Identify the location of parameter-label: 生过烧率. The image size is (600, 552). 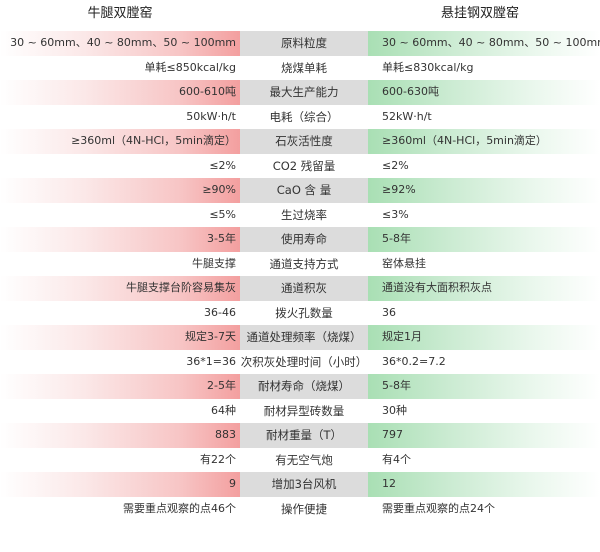
(304, 214).